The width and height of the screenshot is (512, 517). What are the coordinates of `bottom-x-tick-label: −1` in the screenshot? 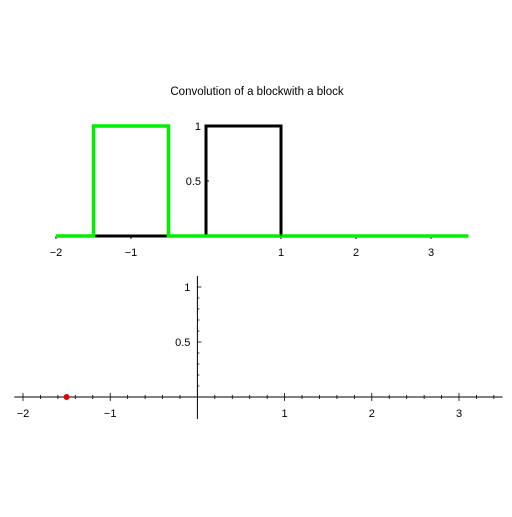 It's located at (110, 414).